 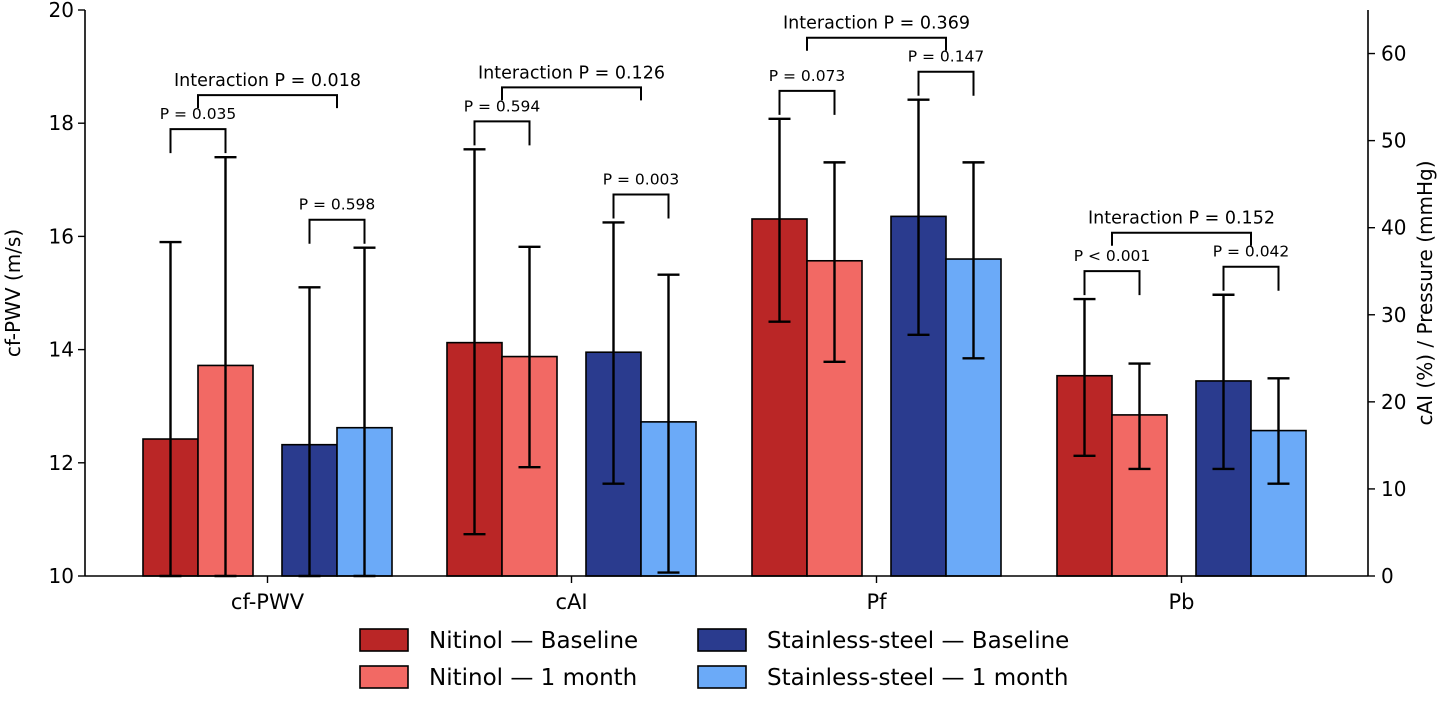 I want to click on x-tick-label-cf-pwv: cf-PWV, so click(x=268, y=602).